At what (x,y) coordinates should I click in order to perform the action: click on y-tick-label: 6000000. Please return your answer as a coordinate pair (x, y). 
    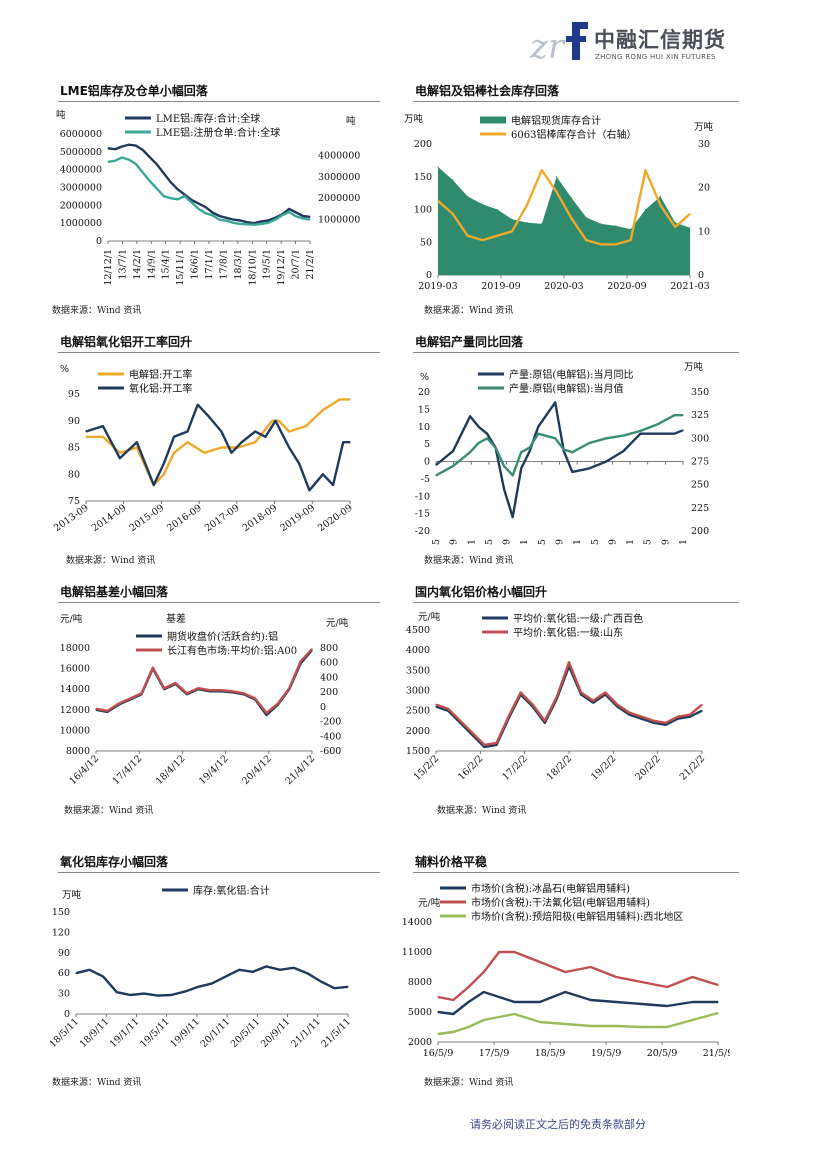
    Looking at the image, I should click on (81, 134).